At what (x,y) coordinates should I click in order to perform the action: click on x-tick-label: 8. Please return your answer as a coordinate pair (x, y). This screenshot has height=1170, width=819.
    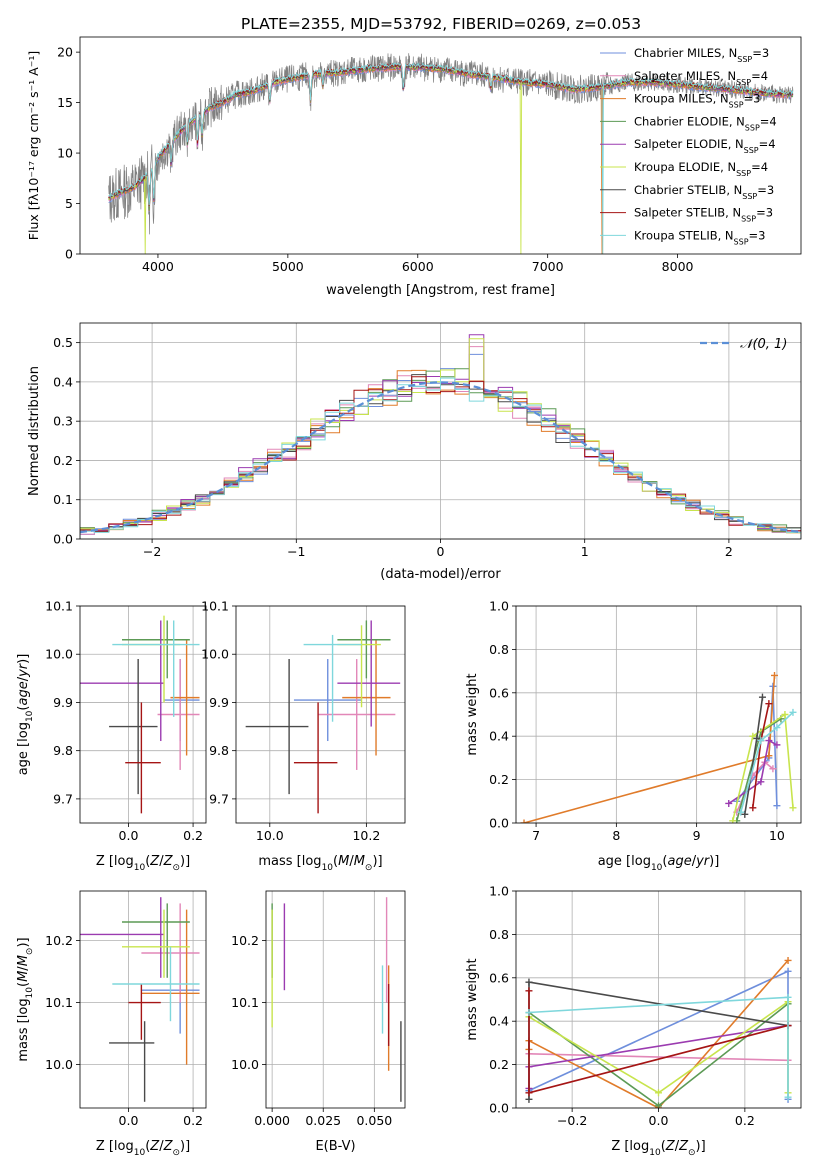
    Looking at the image, I should click on (616, 835).